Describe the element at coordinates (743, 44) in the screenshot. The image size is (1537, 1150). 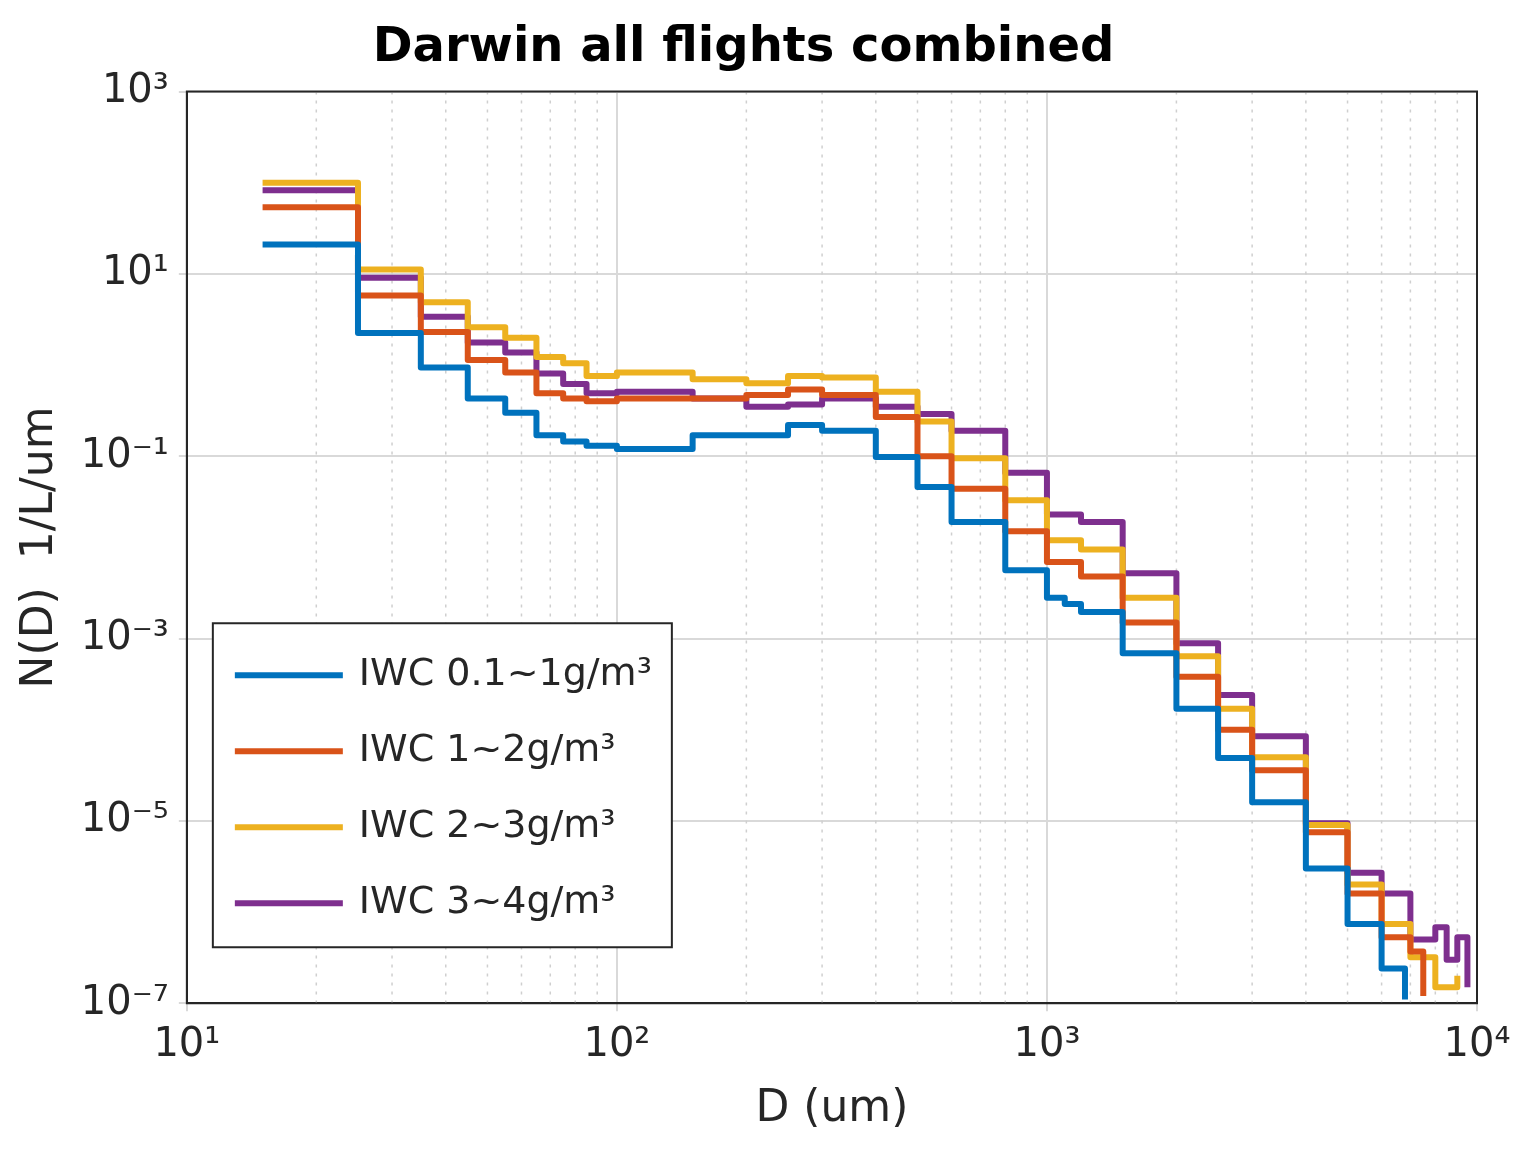
I see `chart-title: Darwin all flights combined` at that location.